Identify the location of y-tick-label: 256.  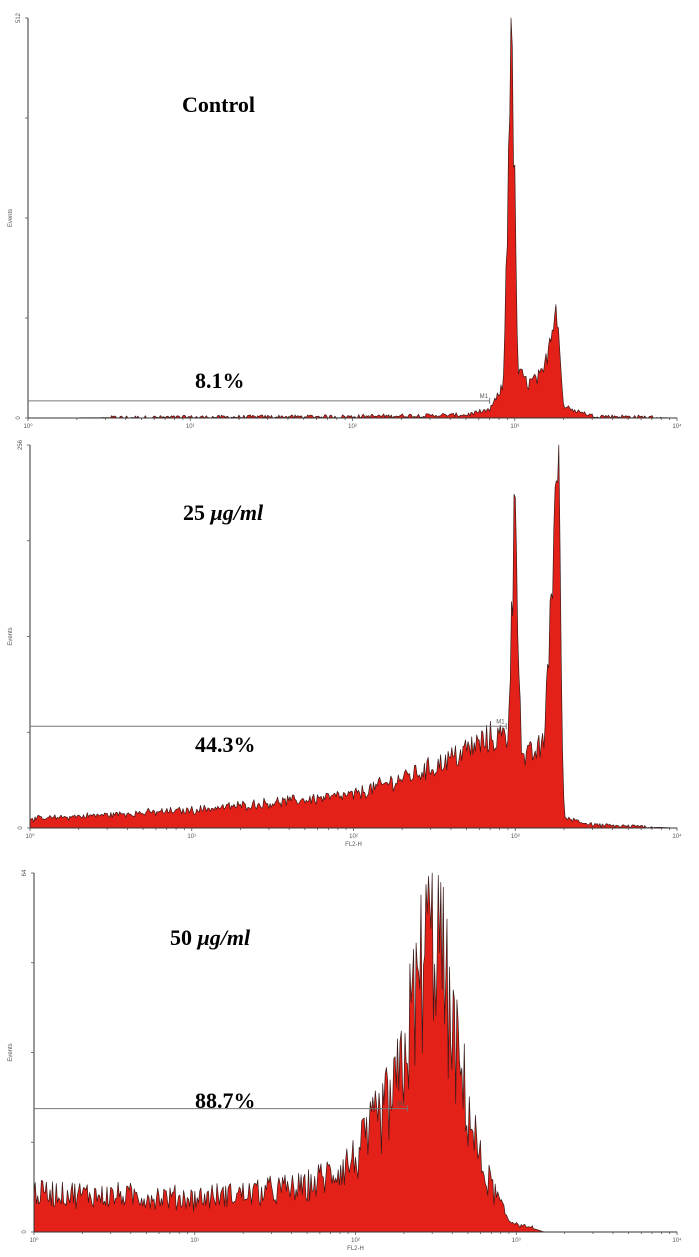
(21, 444).